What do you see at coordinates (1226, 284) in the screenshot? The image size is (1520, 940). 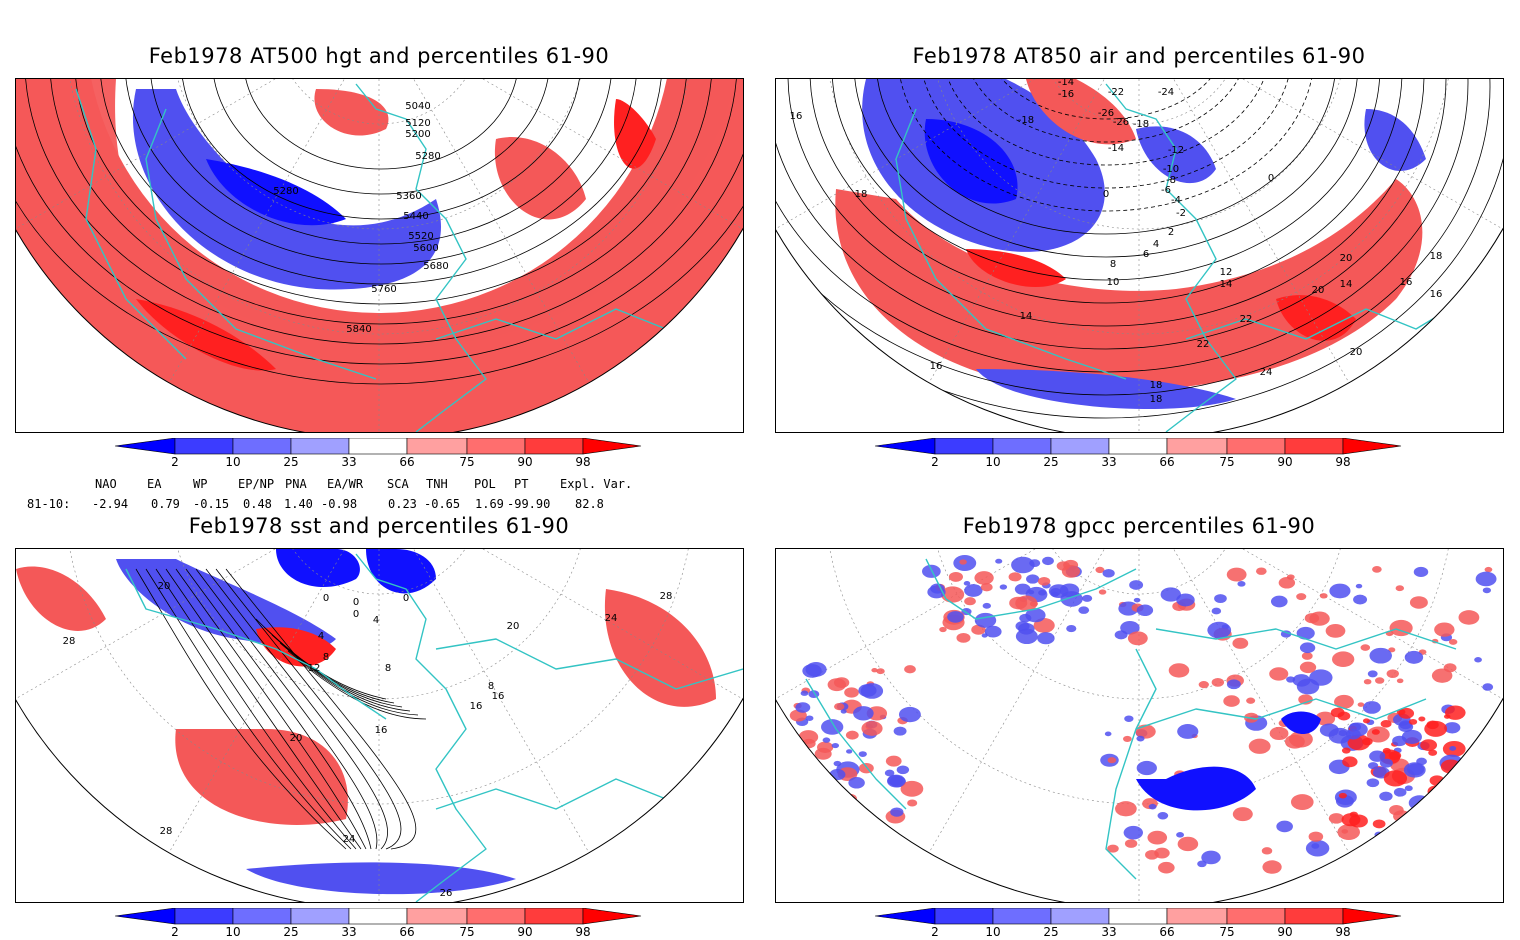 I see `contour-label: 14` at bounding box center [1226, 284].